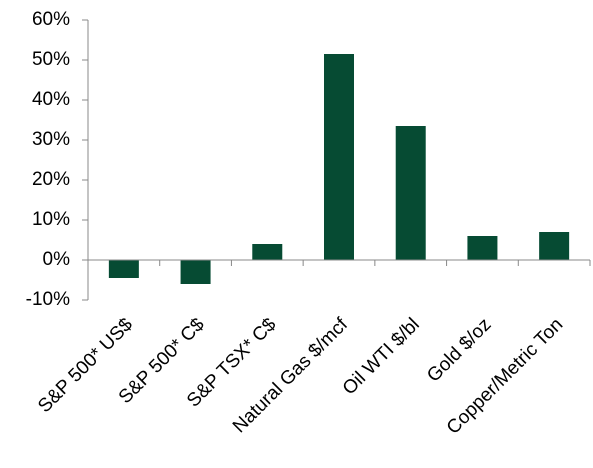 Image resolution: width=593 pixels, height=468 pixels. Describe the element at coordinates (51, 59) in the screenshot. I see `y-tick-label: 50%` at that location.